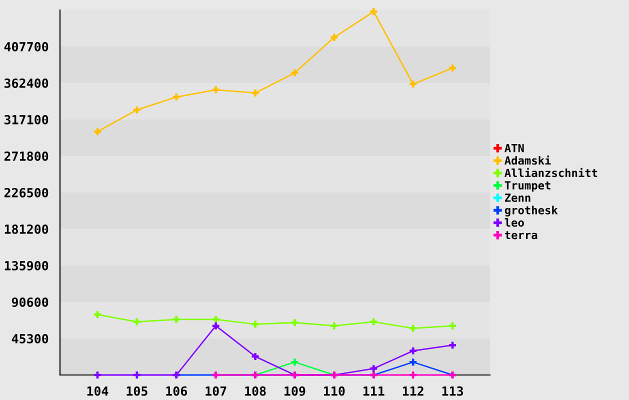  I want to click on x-tick-label: 104, so click(97, 391).